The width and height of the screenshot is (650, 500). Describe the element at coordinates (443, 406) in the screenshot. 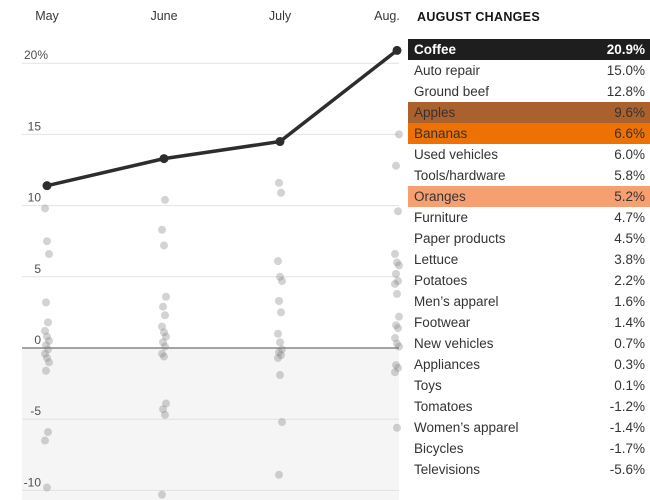

I see `row-label: Tomatoes` at that location.